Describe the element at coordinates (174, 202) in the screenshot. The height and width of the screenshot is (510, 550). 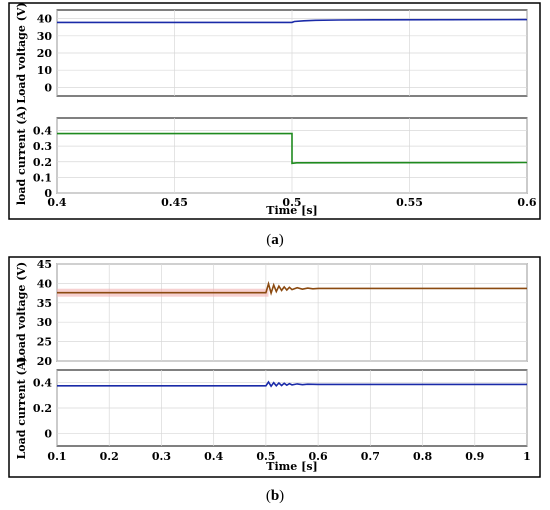
I see `x-tick-label: 0.45` at that location.